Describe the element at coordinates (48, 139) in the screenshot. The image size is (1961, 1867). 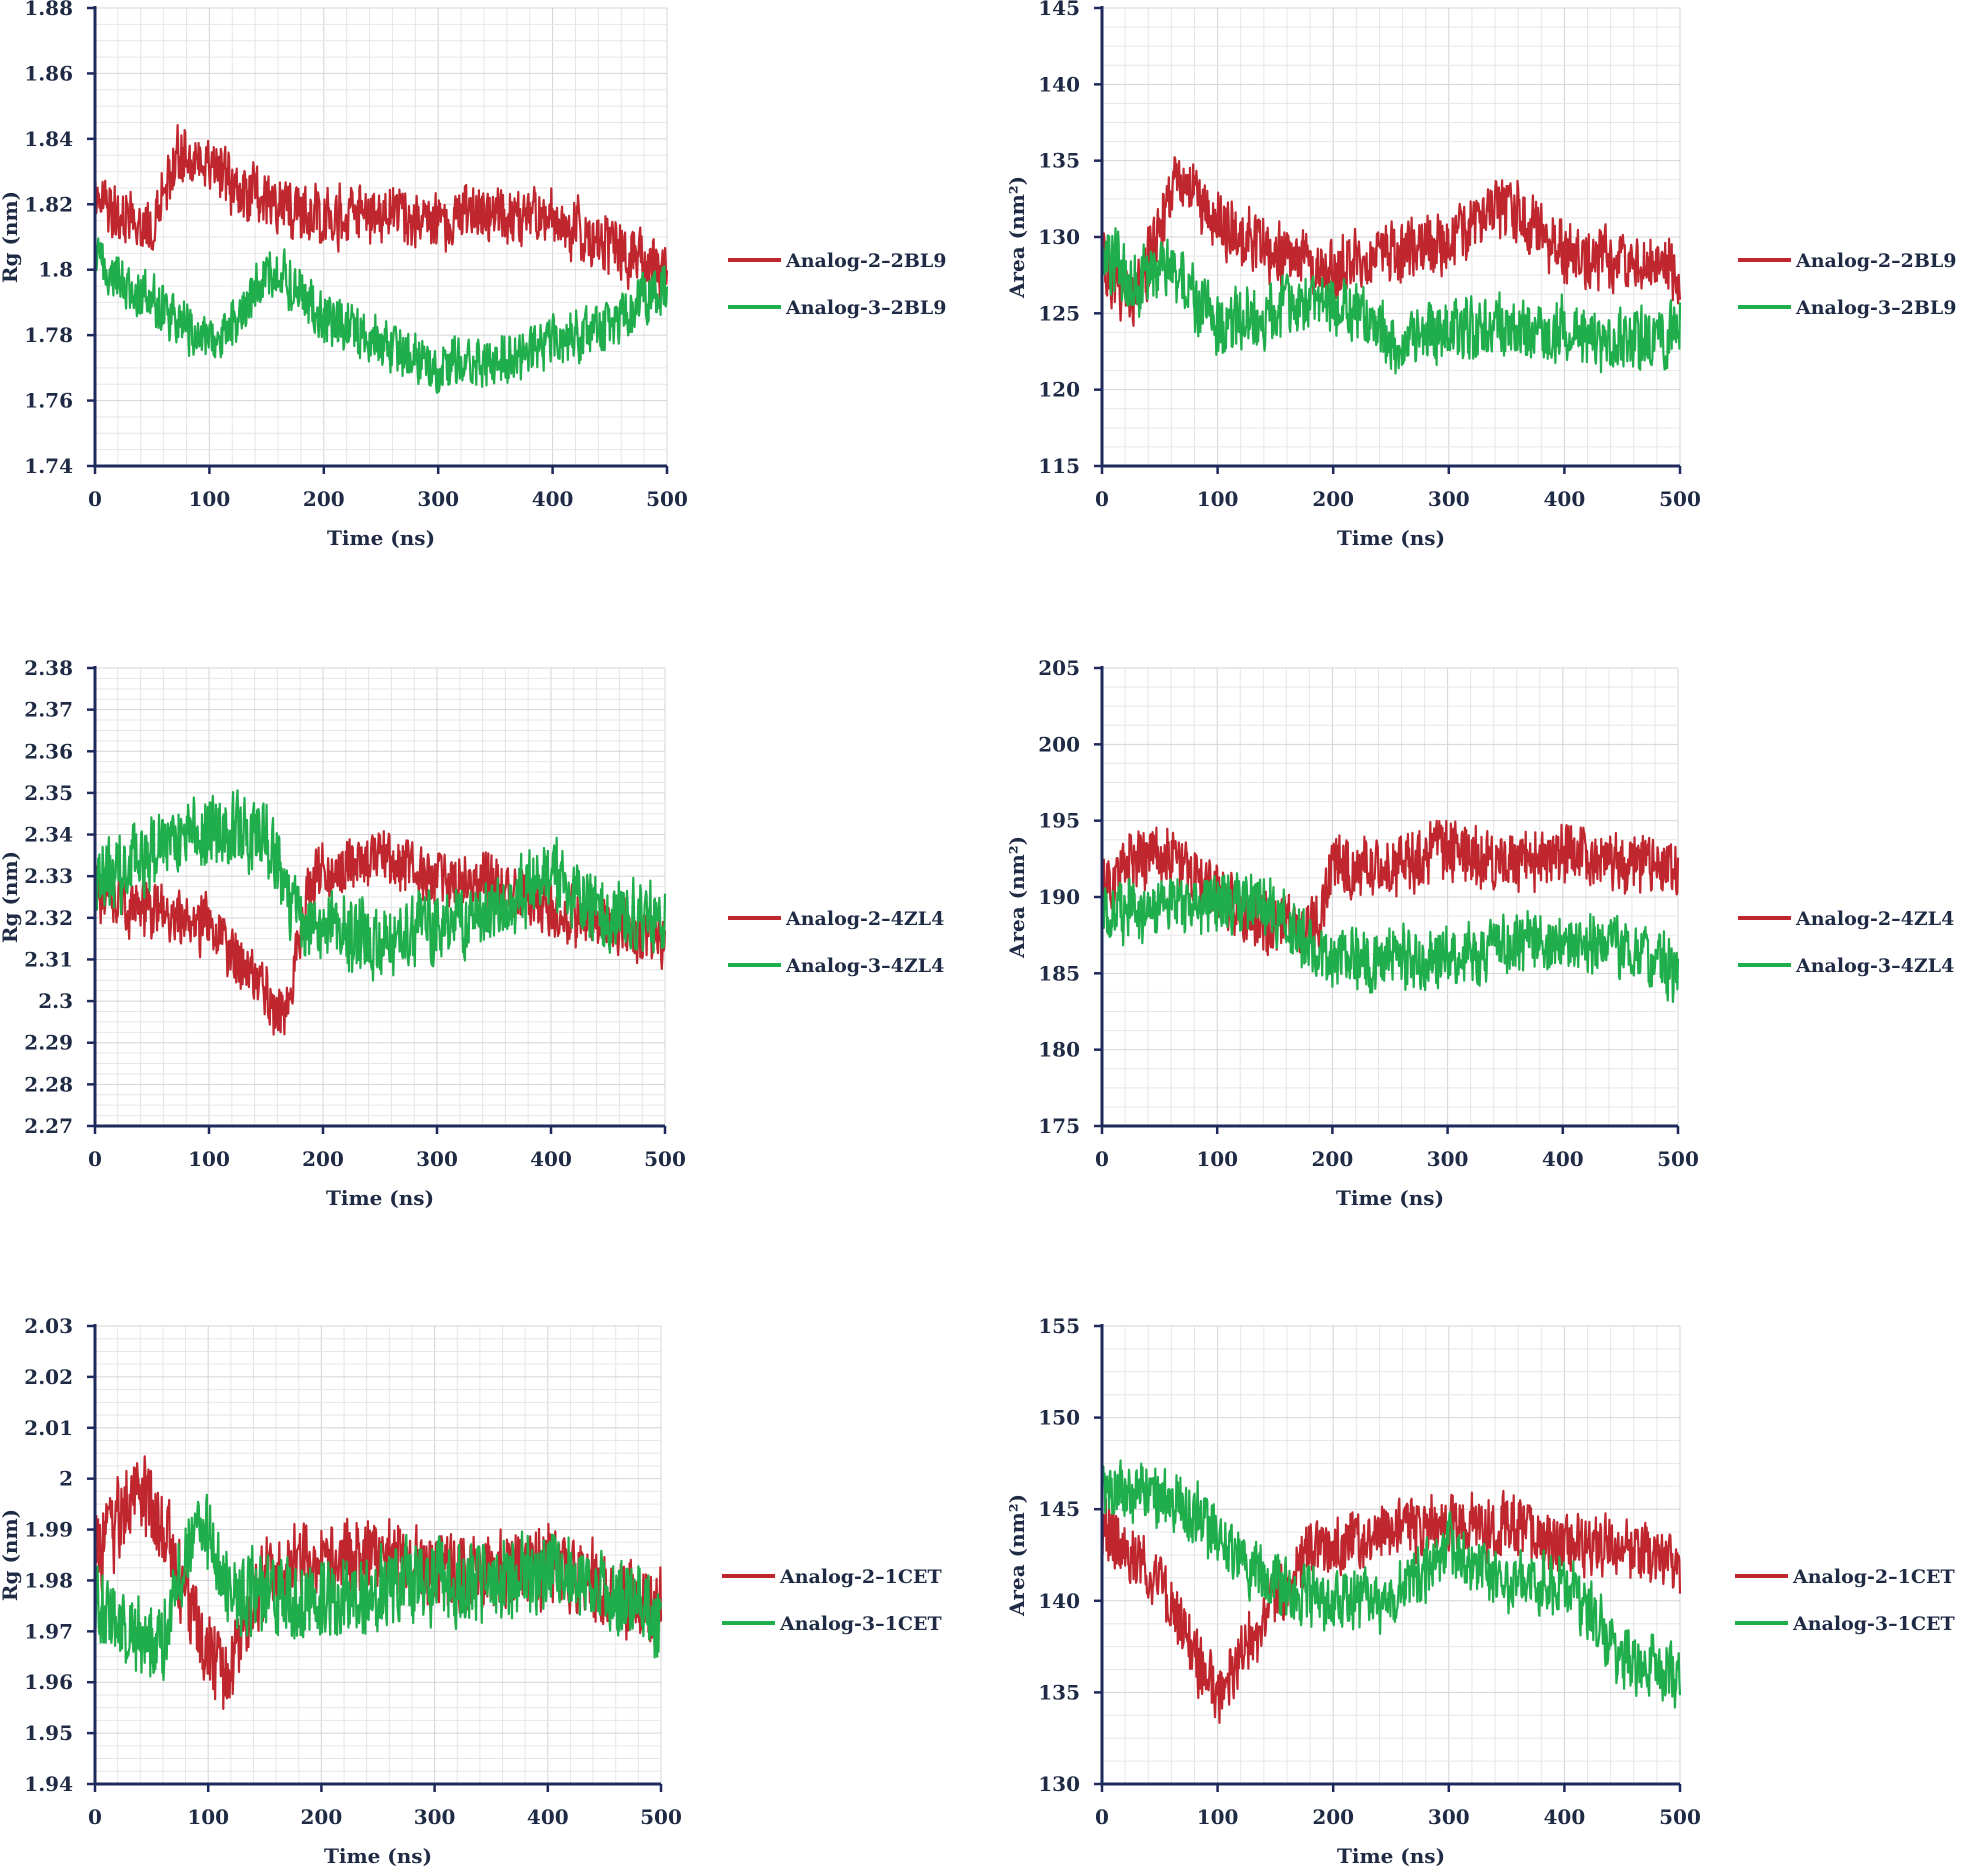
I see `y-tick-label: 1.84` at that location.